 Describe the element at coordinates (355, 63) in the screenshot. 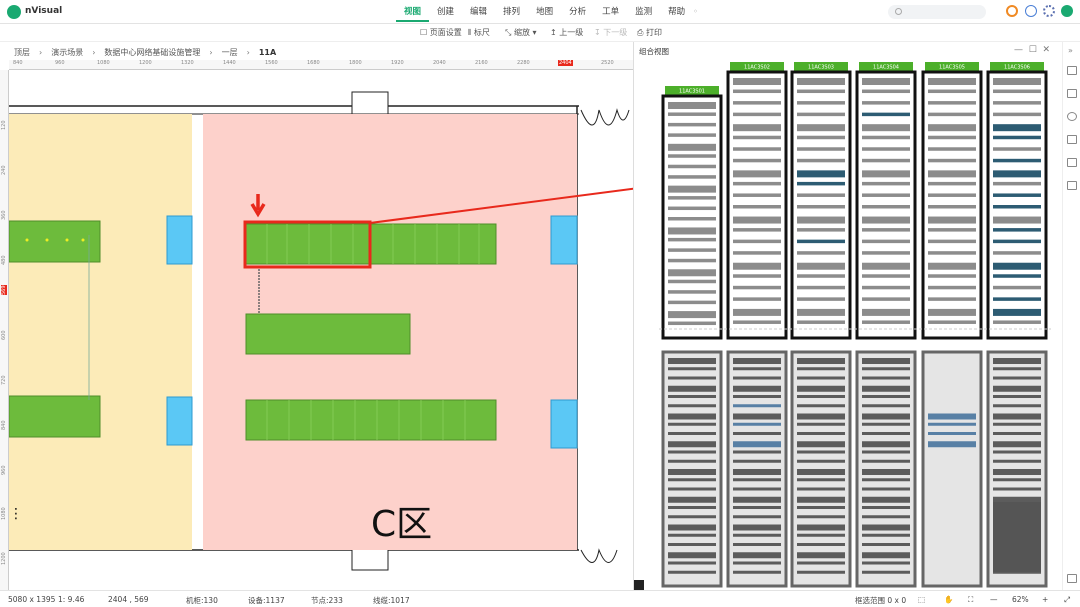

I see `ruler-tick-label: 1800` at that location.